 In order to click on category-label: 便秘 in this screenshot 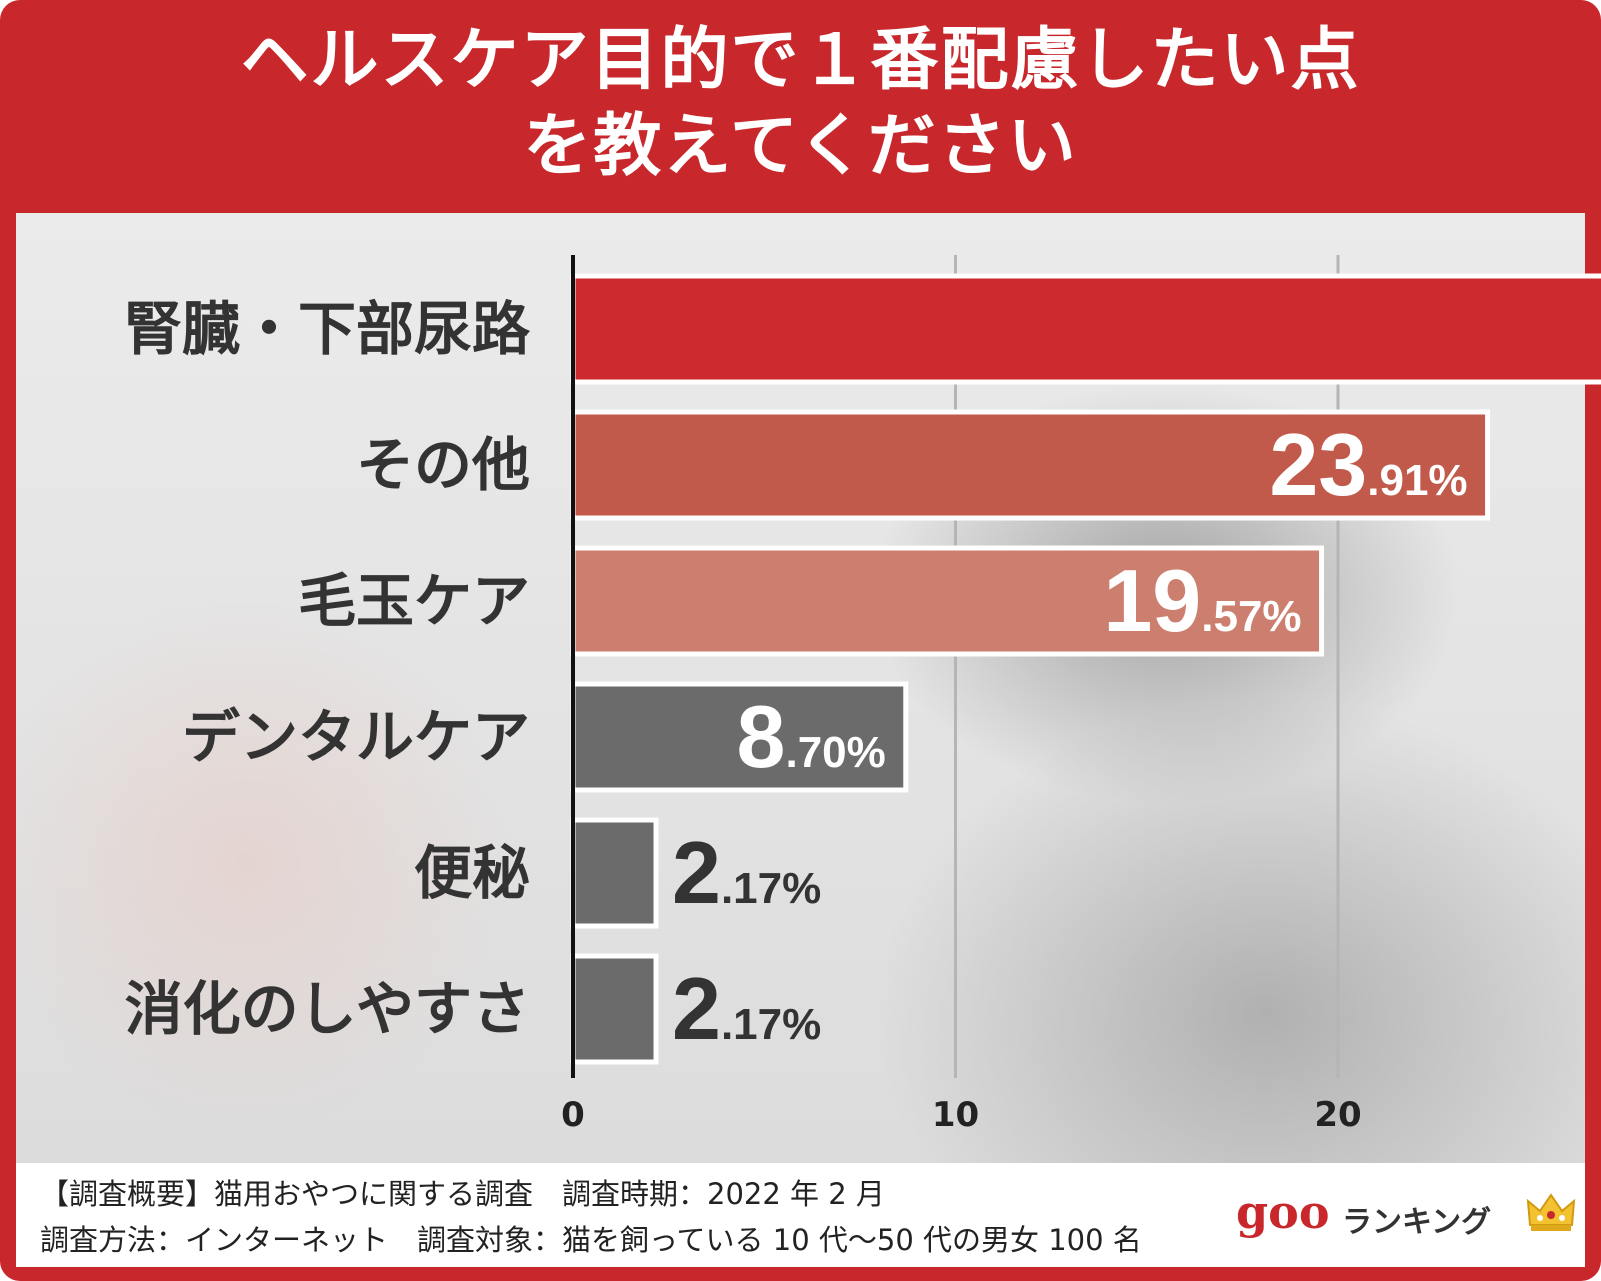, I will do `click(472, 873)`.